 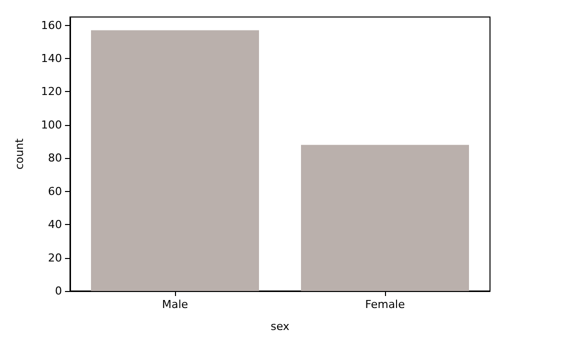 What do you see at coordinates (55, 225) in the screenshot?
I see `y-tick-label: 40` at bounding box center [55, 225].